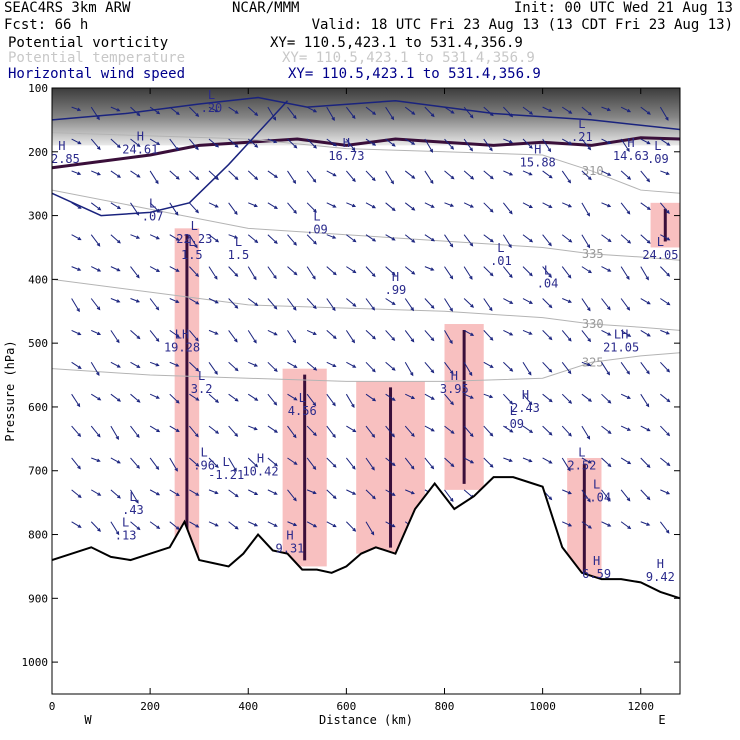  What do you see at coordinates (133, 510) in the screenshot?
I see `hl-value-29: .43` at bounding box center [133, 510].